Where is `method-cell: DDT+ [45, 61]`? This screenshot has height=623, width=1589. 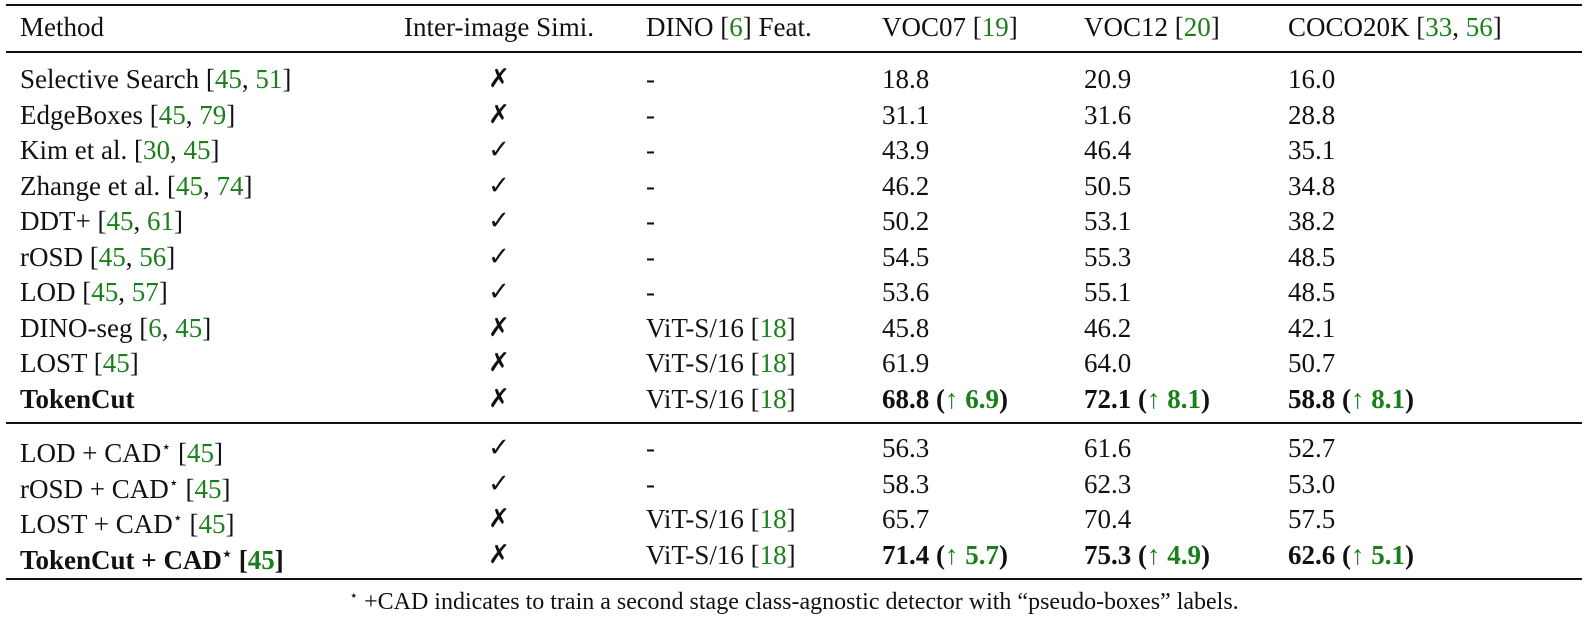 method-cell: DDT+ [45, 61] is located at coordinates (101, 221).